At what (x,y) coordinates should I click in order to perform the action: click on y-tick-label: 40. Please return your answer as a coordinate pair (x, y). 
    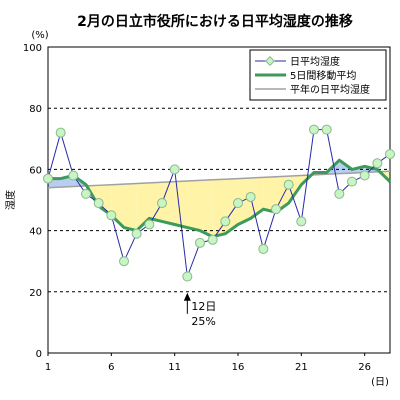
    Looking at the image, I should click on (35, 232).